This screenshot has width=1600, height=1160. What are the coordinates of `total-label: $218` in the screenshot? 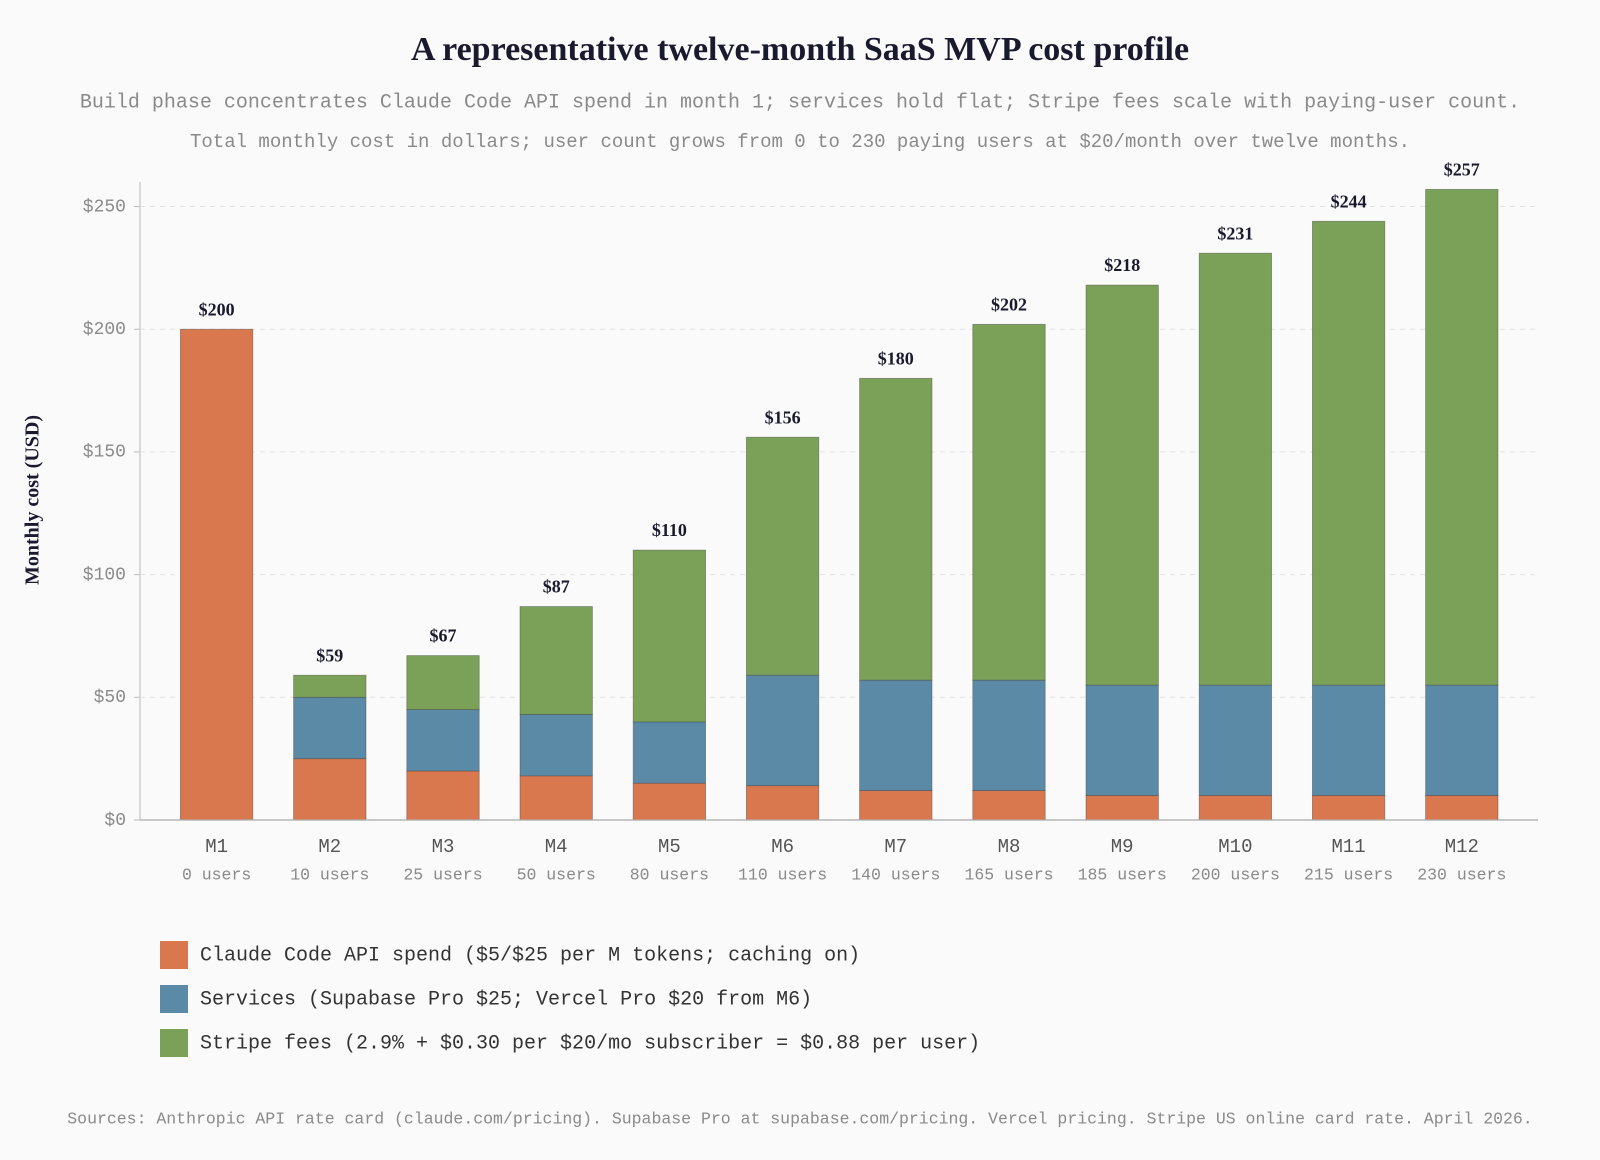 It's located at (1122, 265).